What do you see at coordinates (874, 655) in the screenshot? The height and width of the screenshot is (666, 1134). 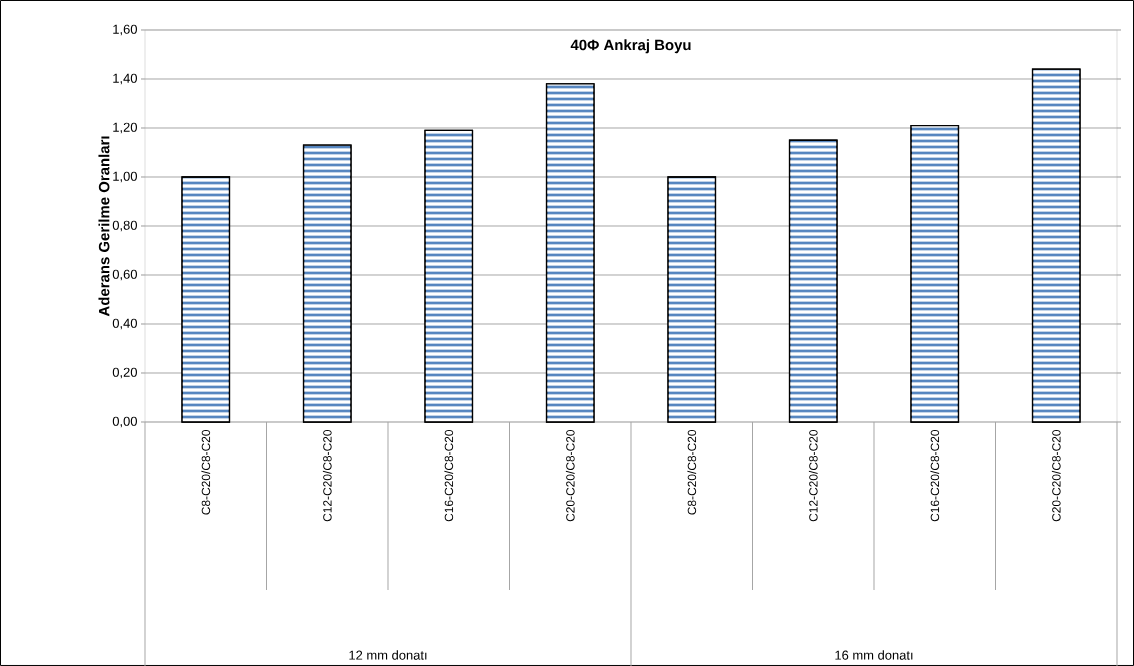 I see `text: 16 mm donatı` at bounding box center [874, 655].